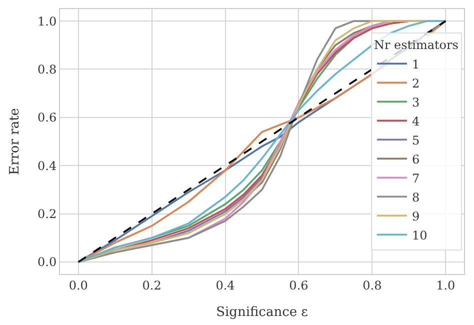 This screenshot has height=325, width=474. I want to click on x-tick-label: 0.8, so click(372, 285).